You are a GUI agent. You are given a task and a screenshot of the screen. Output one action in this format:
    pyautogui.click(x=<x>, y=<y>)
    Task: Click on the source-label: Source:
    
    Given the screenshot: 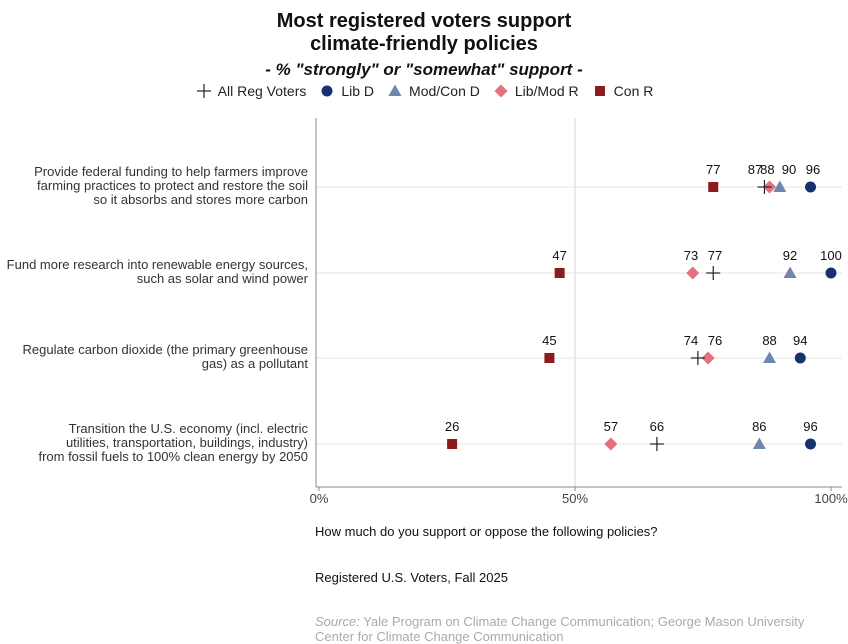 What is the action you would take?
    pyautogui.click(x=337, y=621)
    